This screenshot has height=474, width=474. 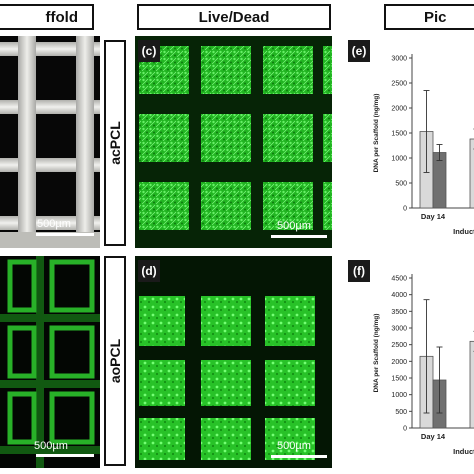 I want to click on row-label-acpcl: acPCL, so click(x=115, y=143).